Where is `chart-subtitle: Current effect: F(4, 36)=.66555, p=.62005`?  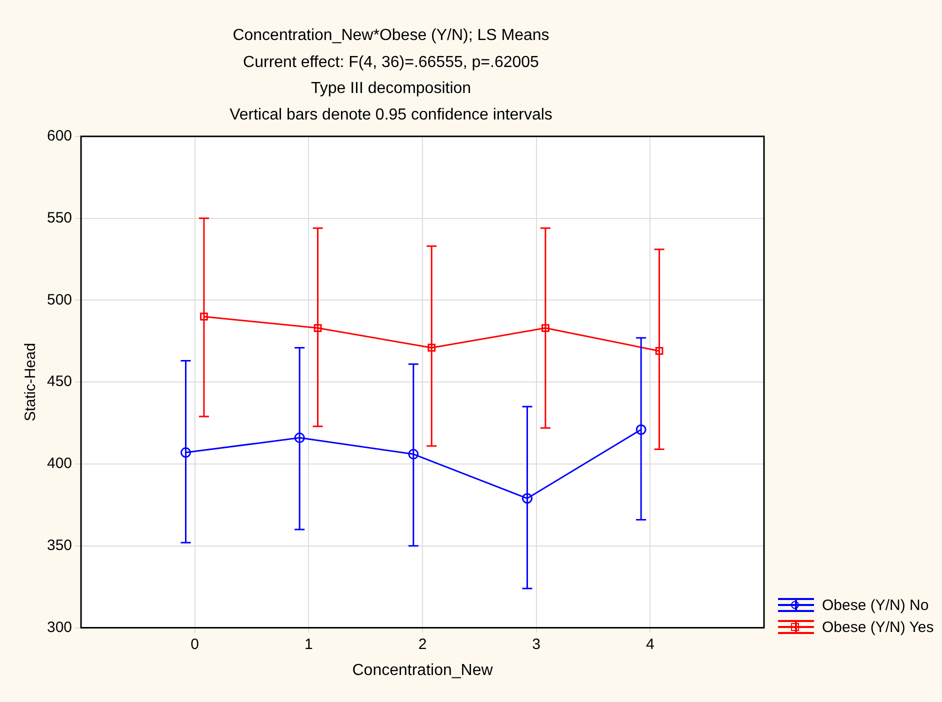
chart-subtitle: Current effect: F(4, 36)=.66555, p=.62005 is located at coordinates (391, 62).